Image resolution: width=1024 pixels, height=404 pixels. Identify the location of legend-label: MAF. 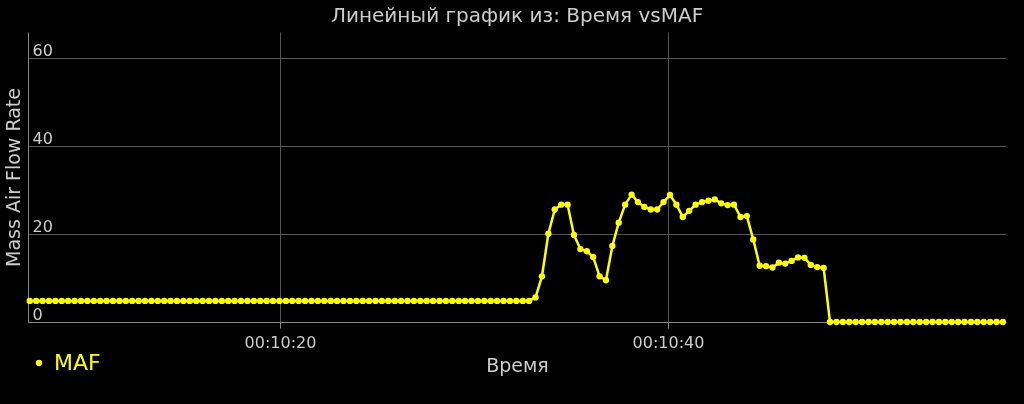
(77, 362).